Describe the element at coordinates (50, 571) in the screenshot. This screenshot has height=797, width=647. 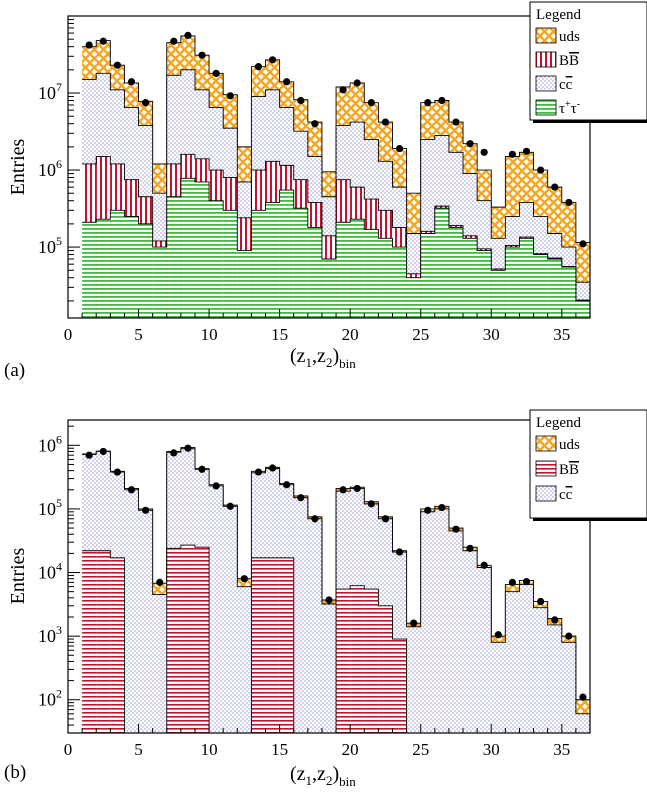
I see `y-tick-label: 10⁴` at that location.